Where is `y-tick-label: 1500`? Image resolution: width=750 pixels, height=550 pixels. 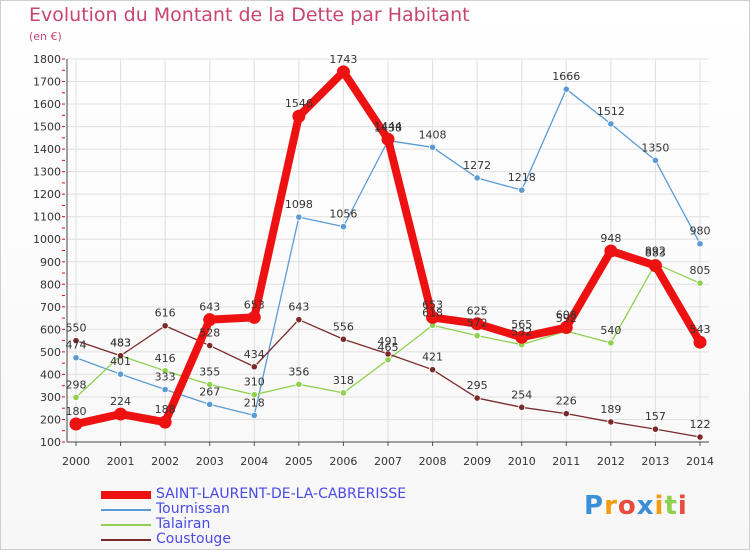 y-tick-label: 1500 is located at coordinates (47, 127).